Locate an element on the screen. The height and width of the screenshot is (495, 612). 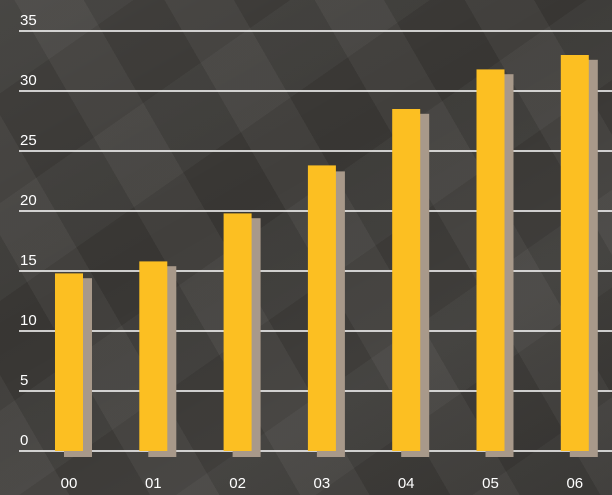
y-tick-label: 10 is located at coordinates (28, 320).